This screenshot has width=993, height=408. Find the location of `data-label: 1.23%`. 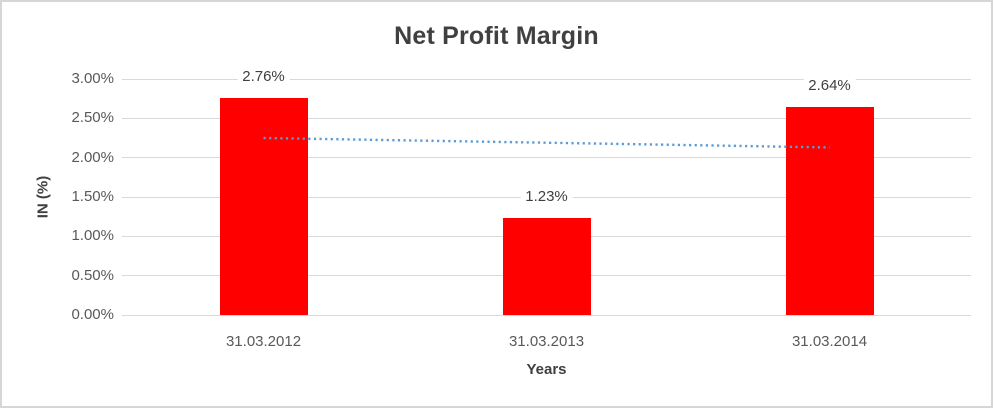

data-label: 1.23% is located at coordinates (546, 197).